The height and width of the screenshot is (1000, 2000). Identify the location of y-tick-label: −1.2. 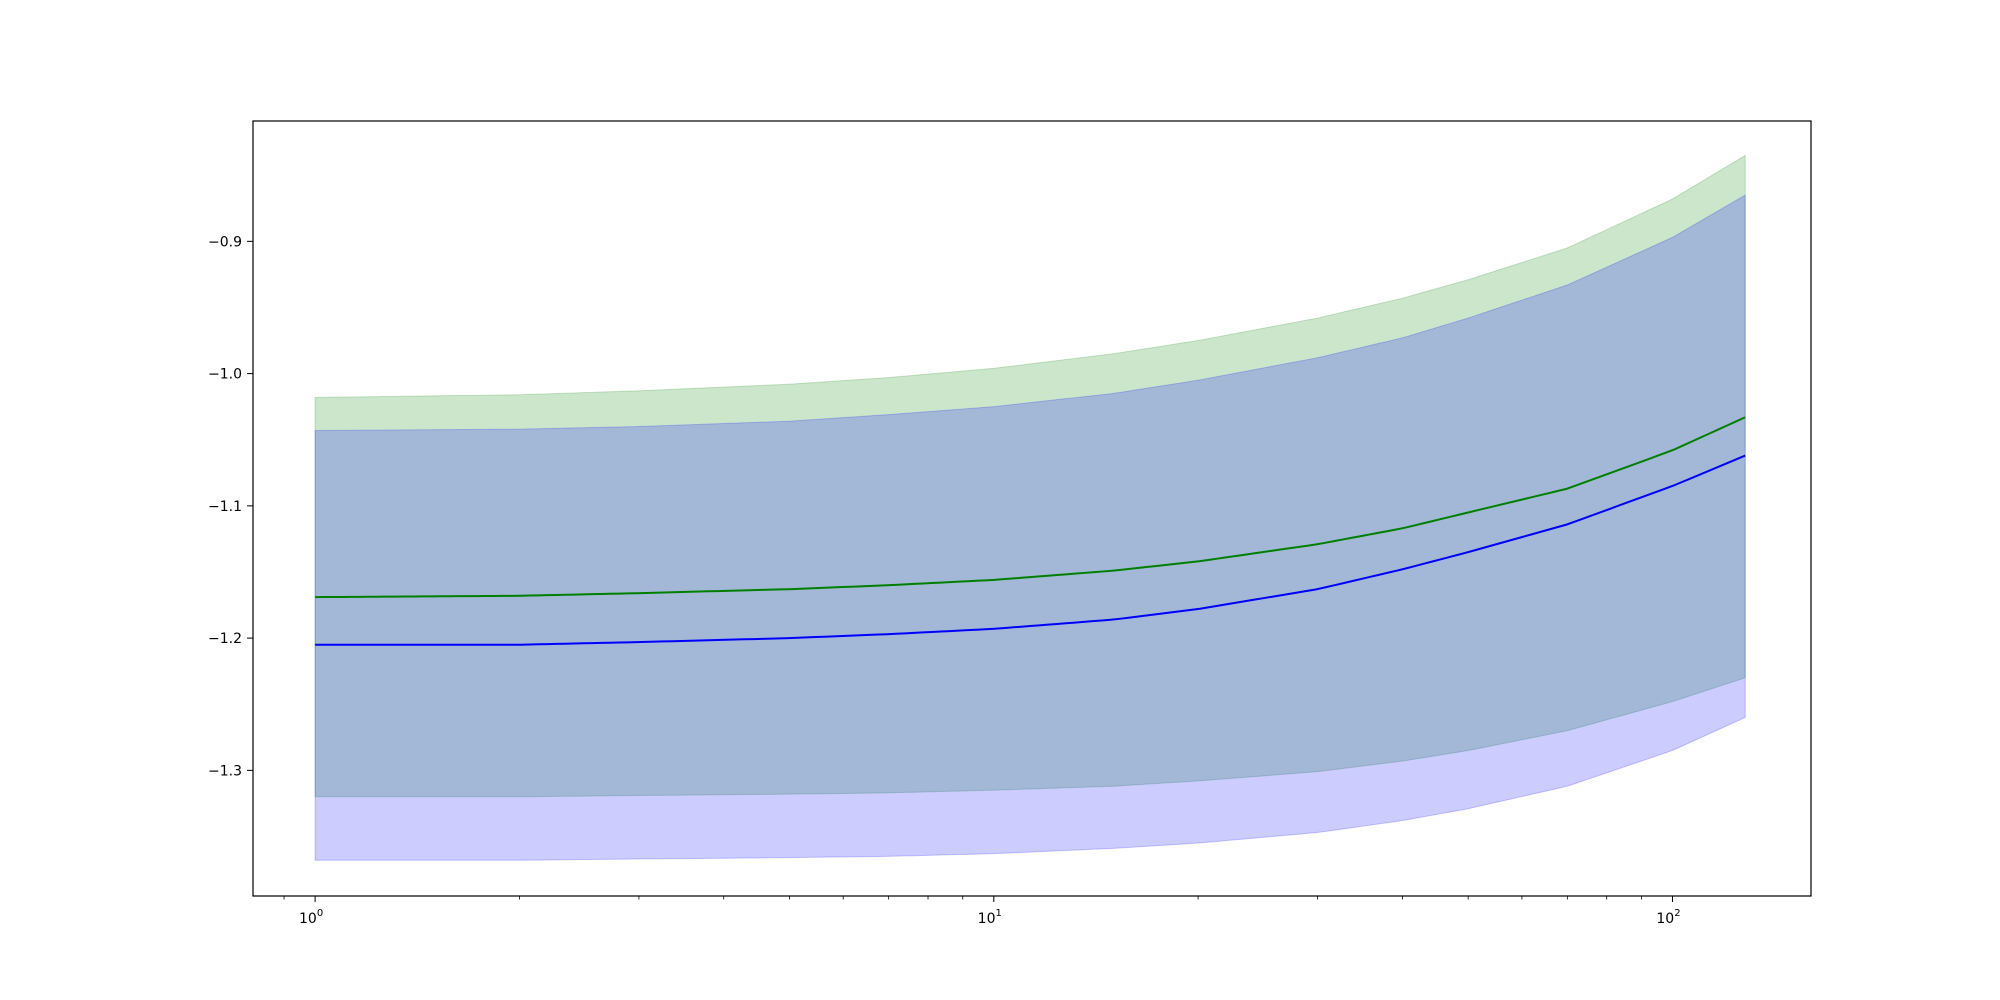
(225, 639).